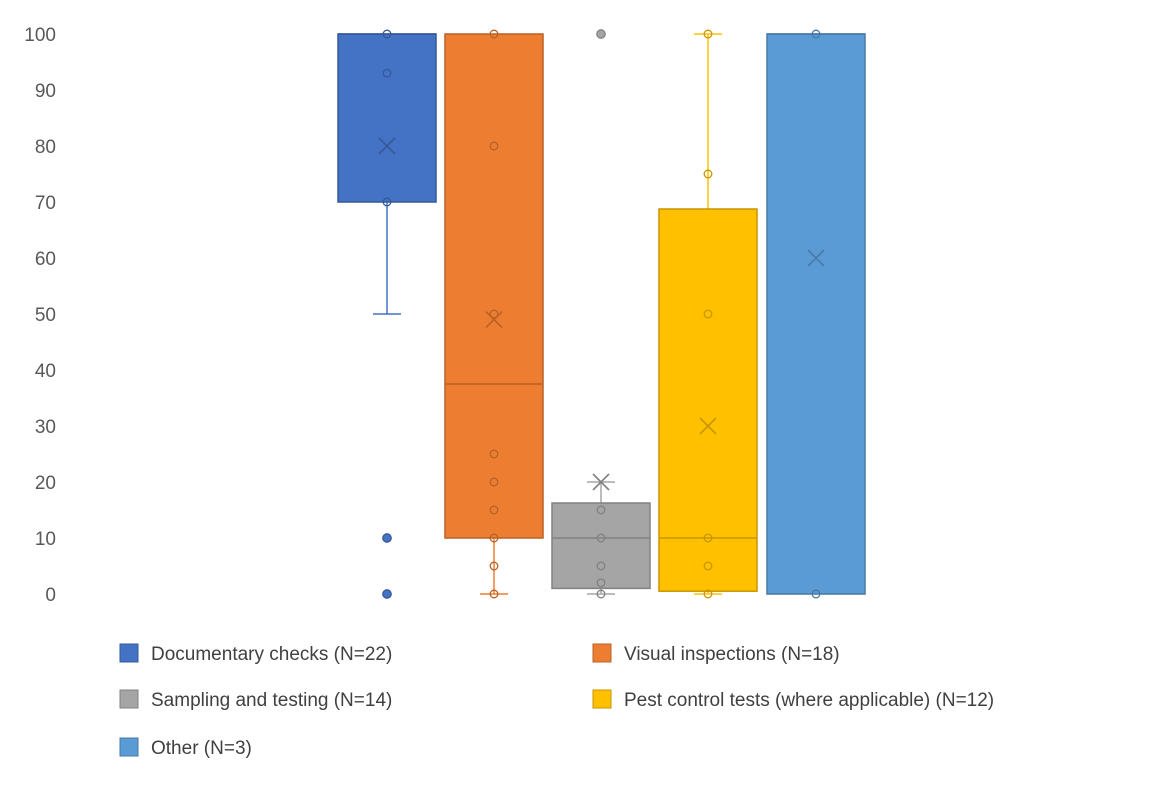 The image size is (1154, 794). I want to click on y-tick-label: 90, so click(45, 91).